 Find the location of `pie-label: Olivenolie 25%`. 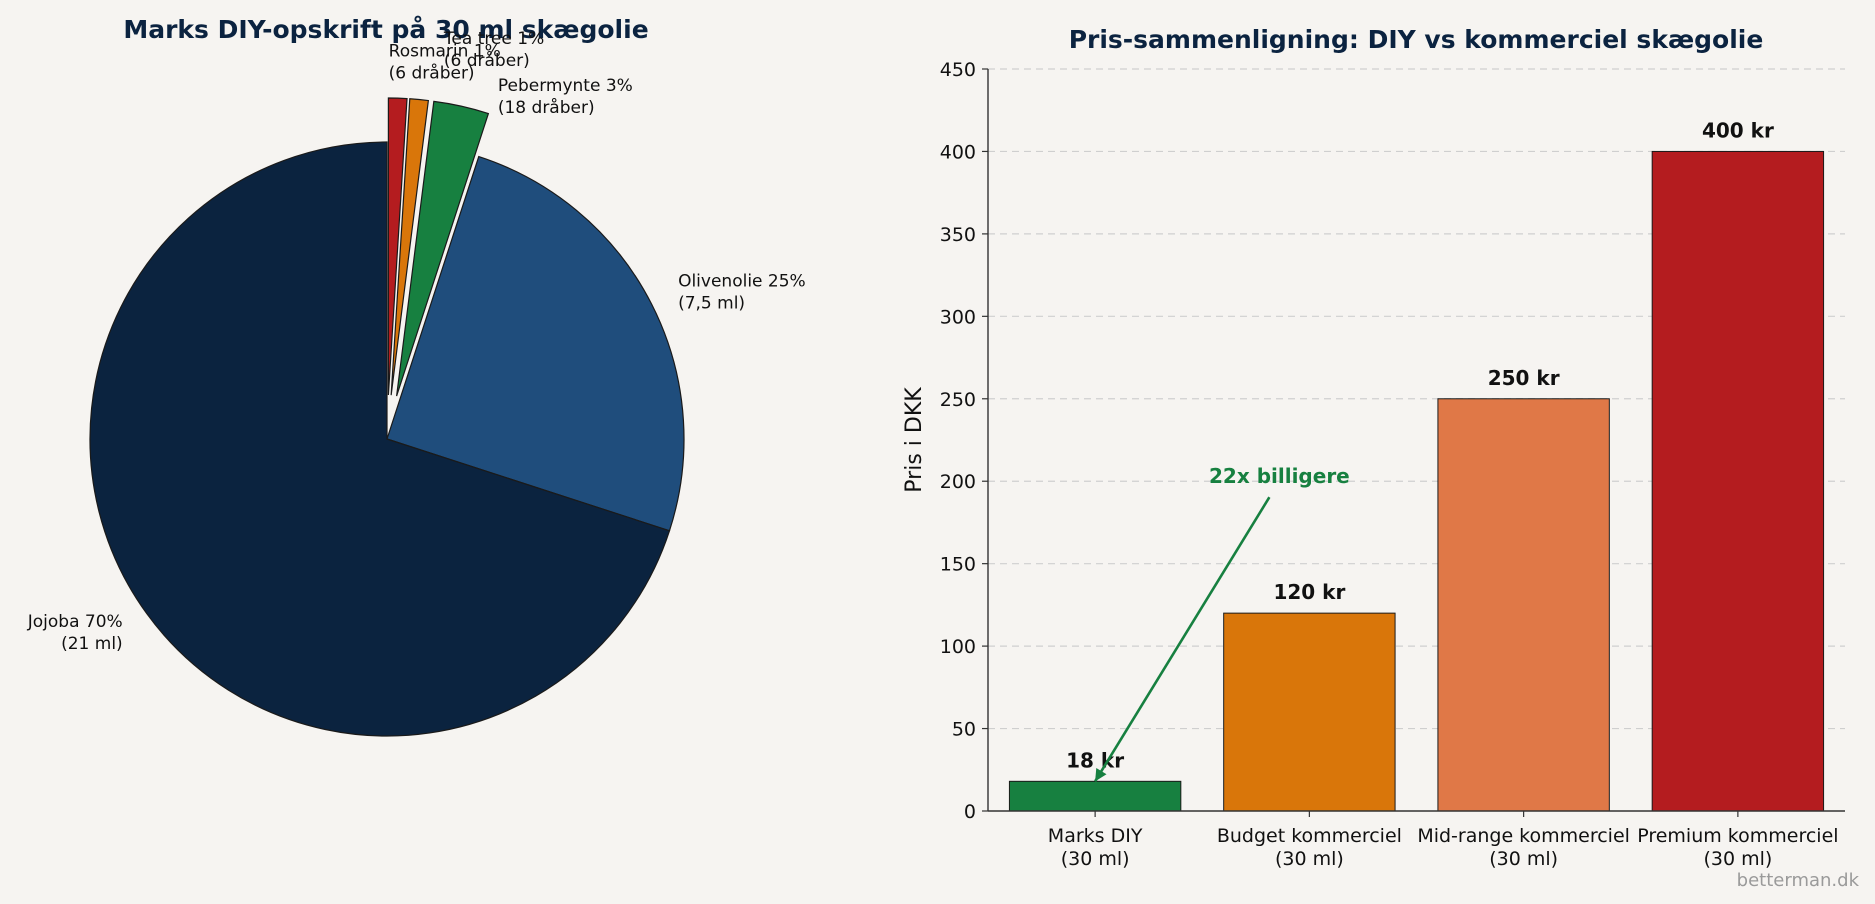

pie-label: Olivenolie 25% is located at coordinates (742, 282).